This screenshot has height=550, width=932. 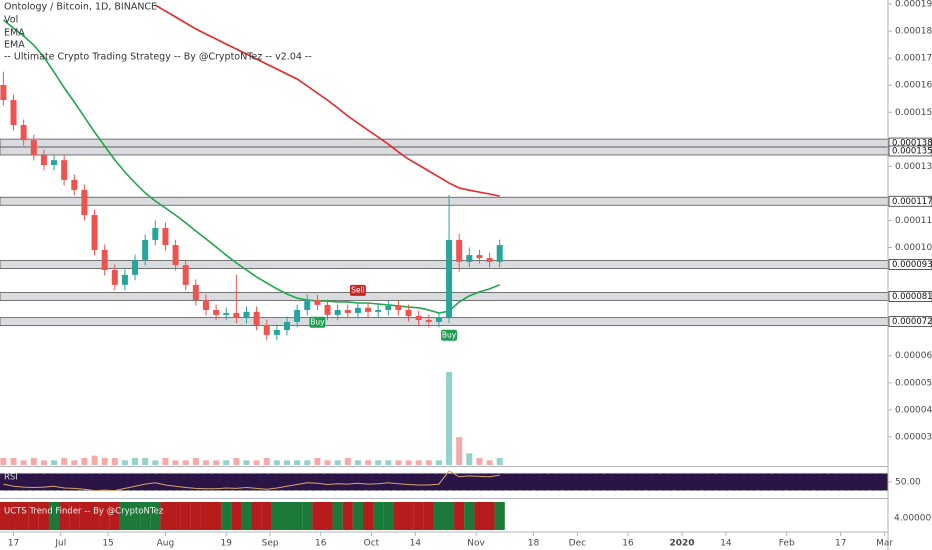 What do you see at coordinates (13, 544) in the screenshot?
I see `x-tick-label: 17` at bounding box center [13, 544].